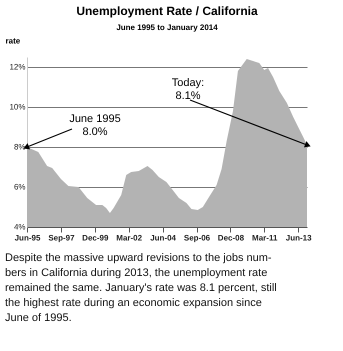  I want to click on x-tick-label: Jun-95, so click(27, 238).